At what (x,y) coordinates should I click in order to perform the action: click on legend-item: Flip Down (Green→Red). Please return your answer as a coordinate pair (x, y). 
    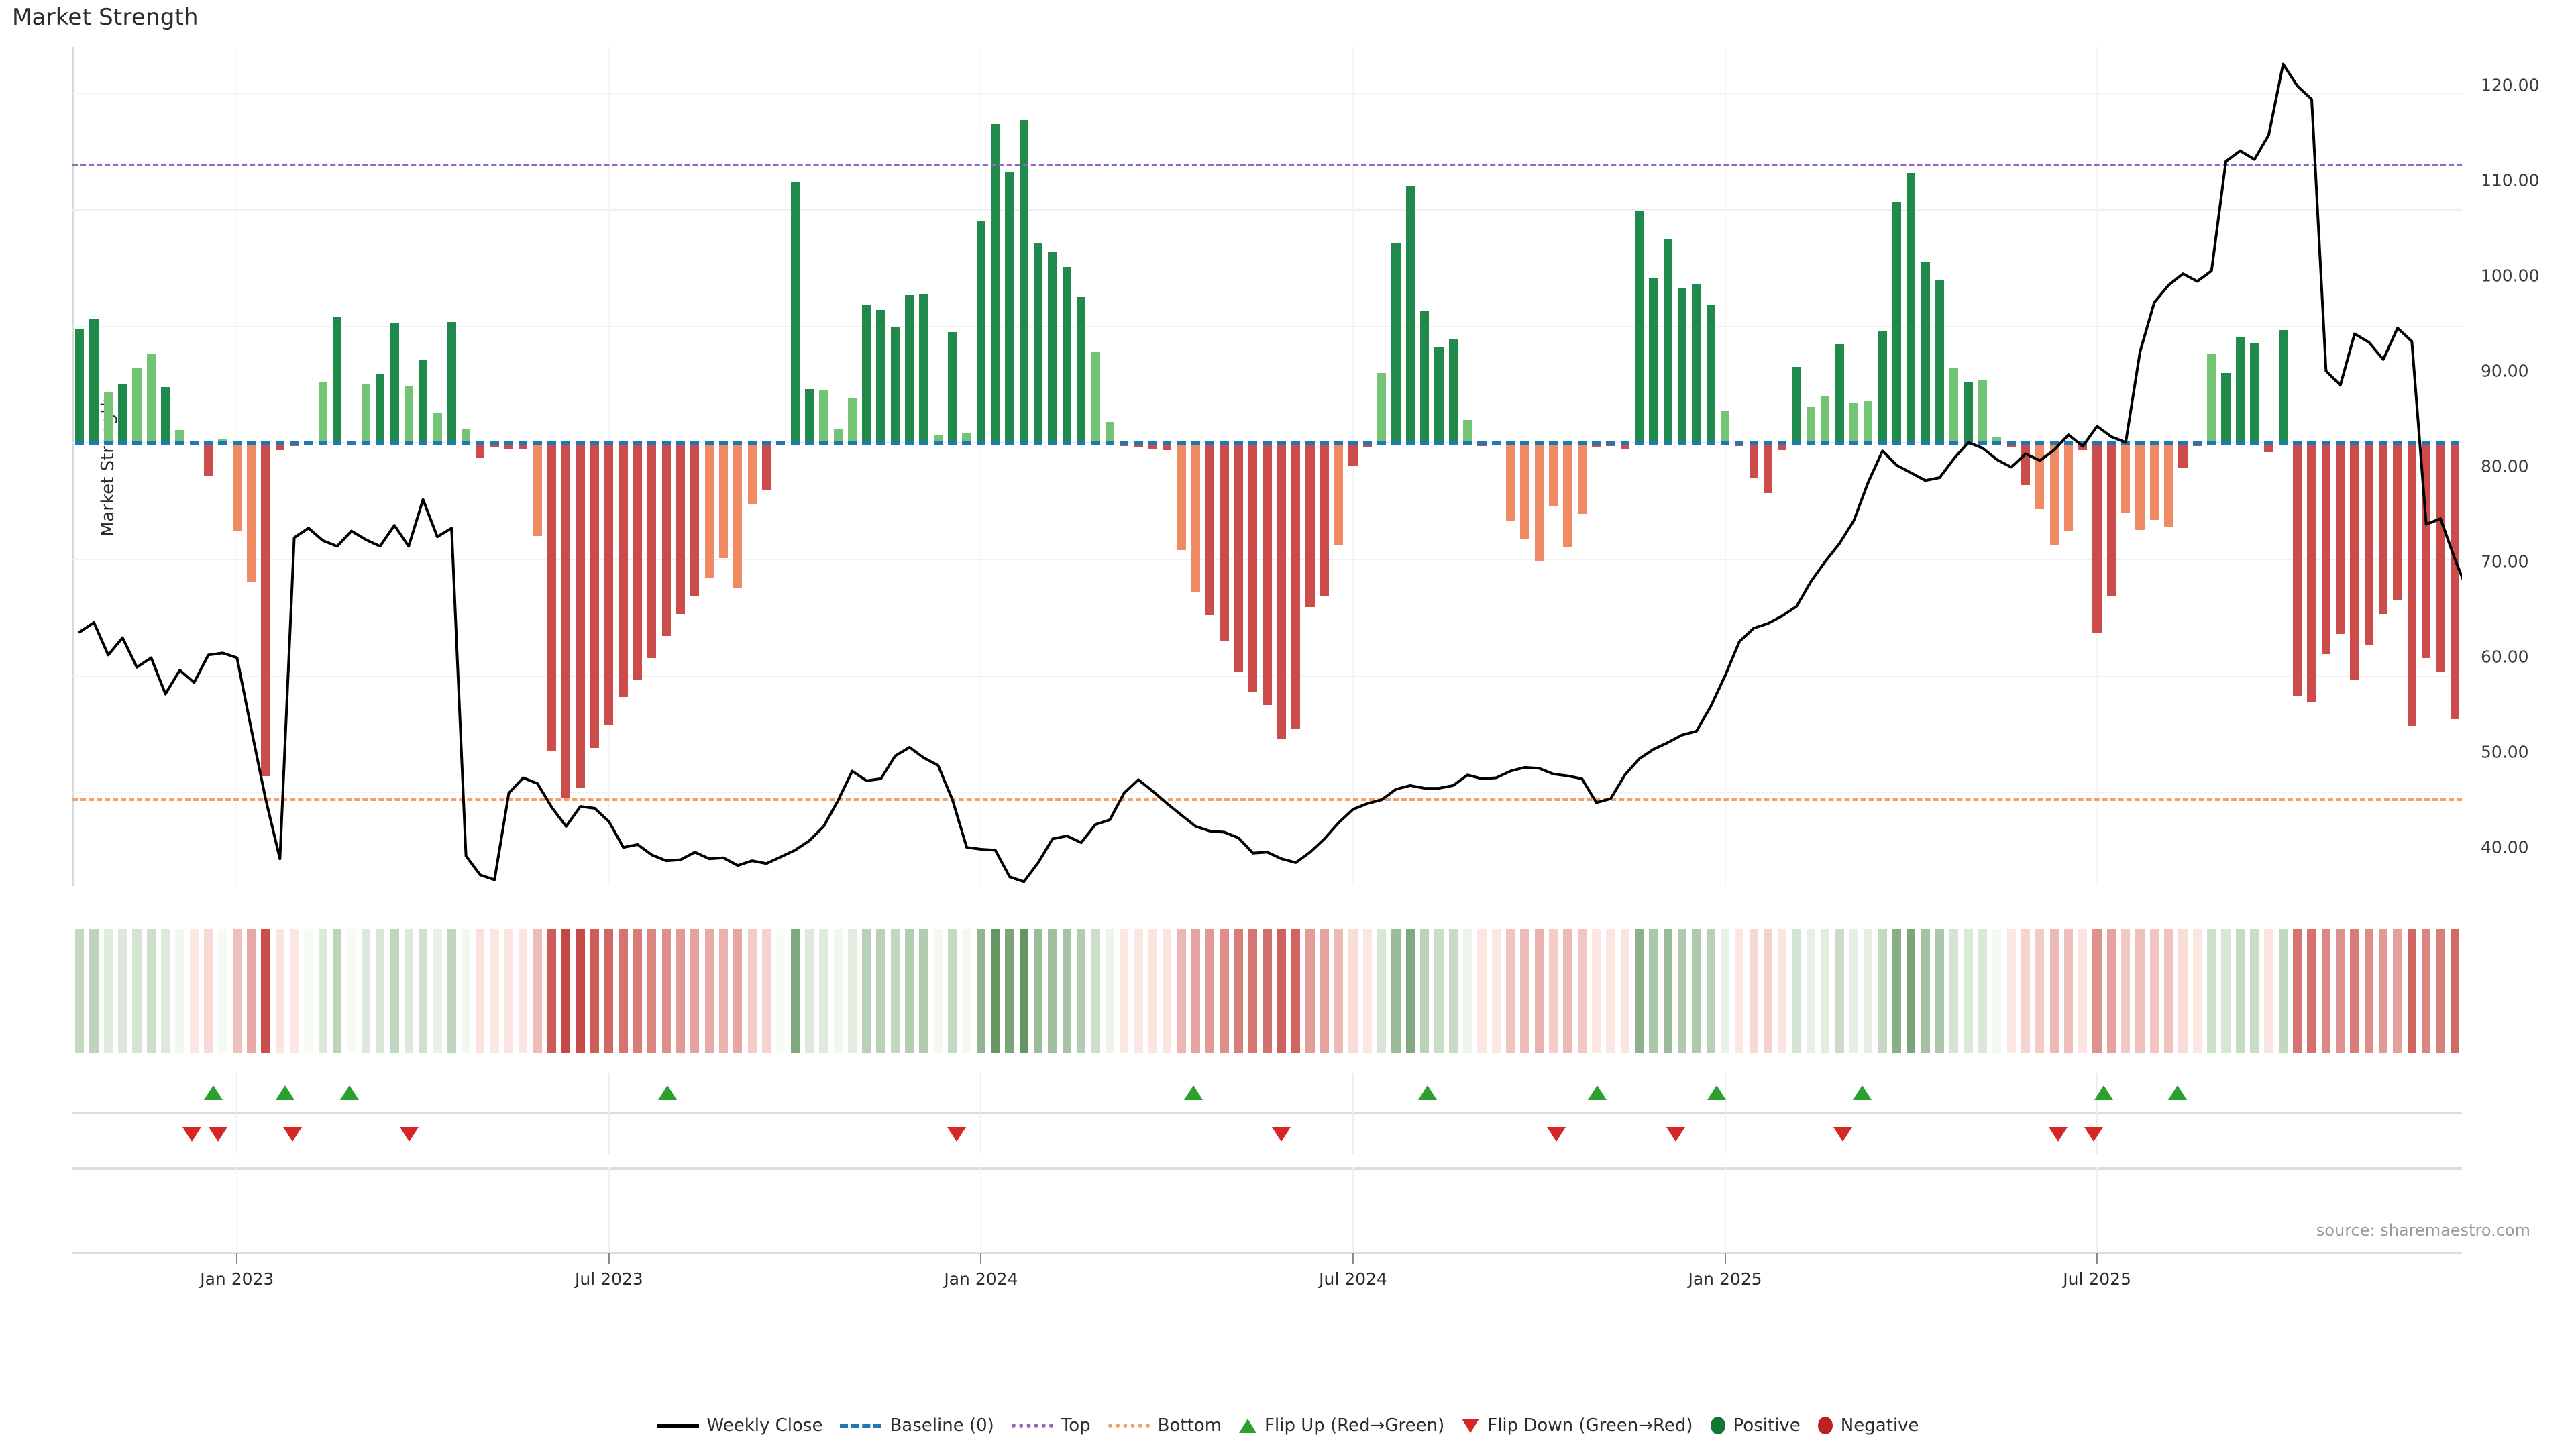
    Looking at the image, I should click on (1577, 1425).